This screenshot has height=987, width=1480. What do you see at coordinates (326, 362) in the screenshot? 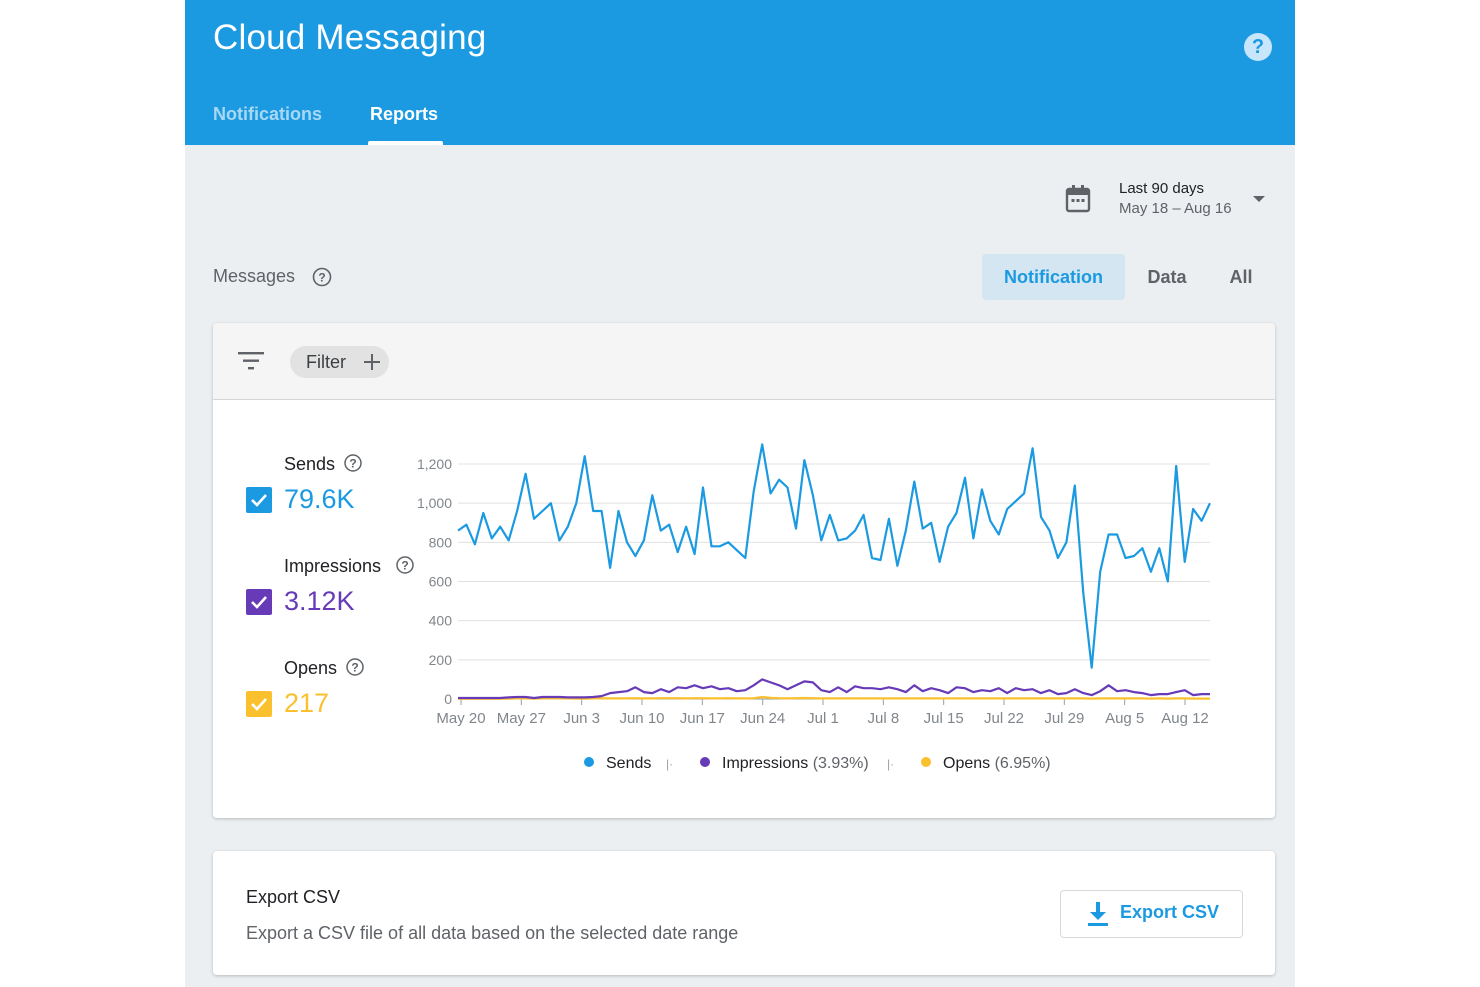
I see `filter-chip-label: Filter` at bounding box center [326, 362].